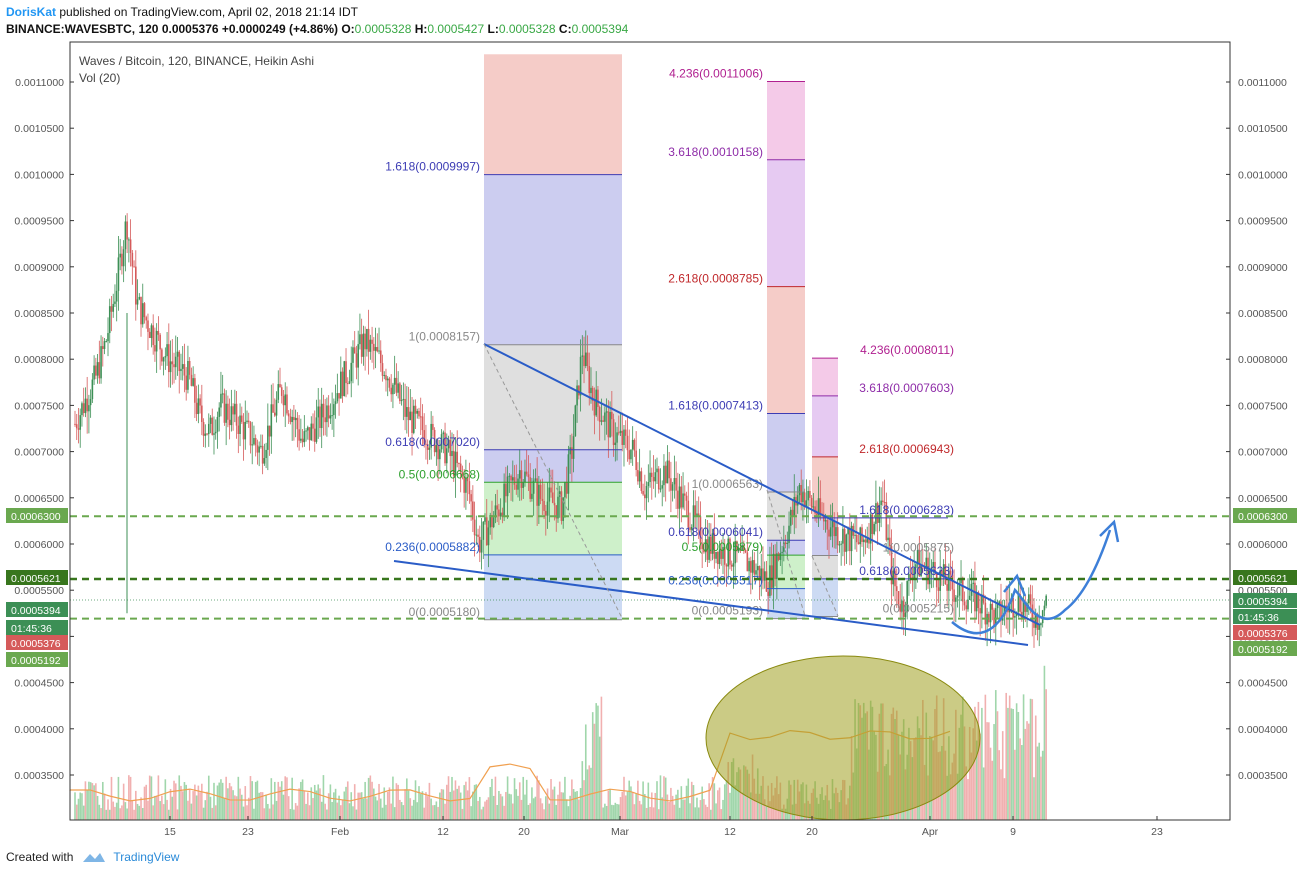 This screenshot has width=1301, height=877. Describe the element at coordinates (82, 29) in the screenshot. I see `symbol-label: BINANCE:WAVESBTC, 120` at that location.